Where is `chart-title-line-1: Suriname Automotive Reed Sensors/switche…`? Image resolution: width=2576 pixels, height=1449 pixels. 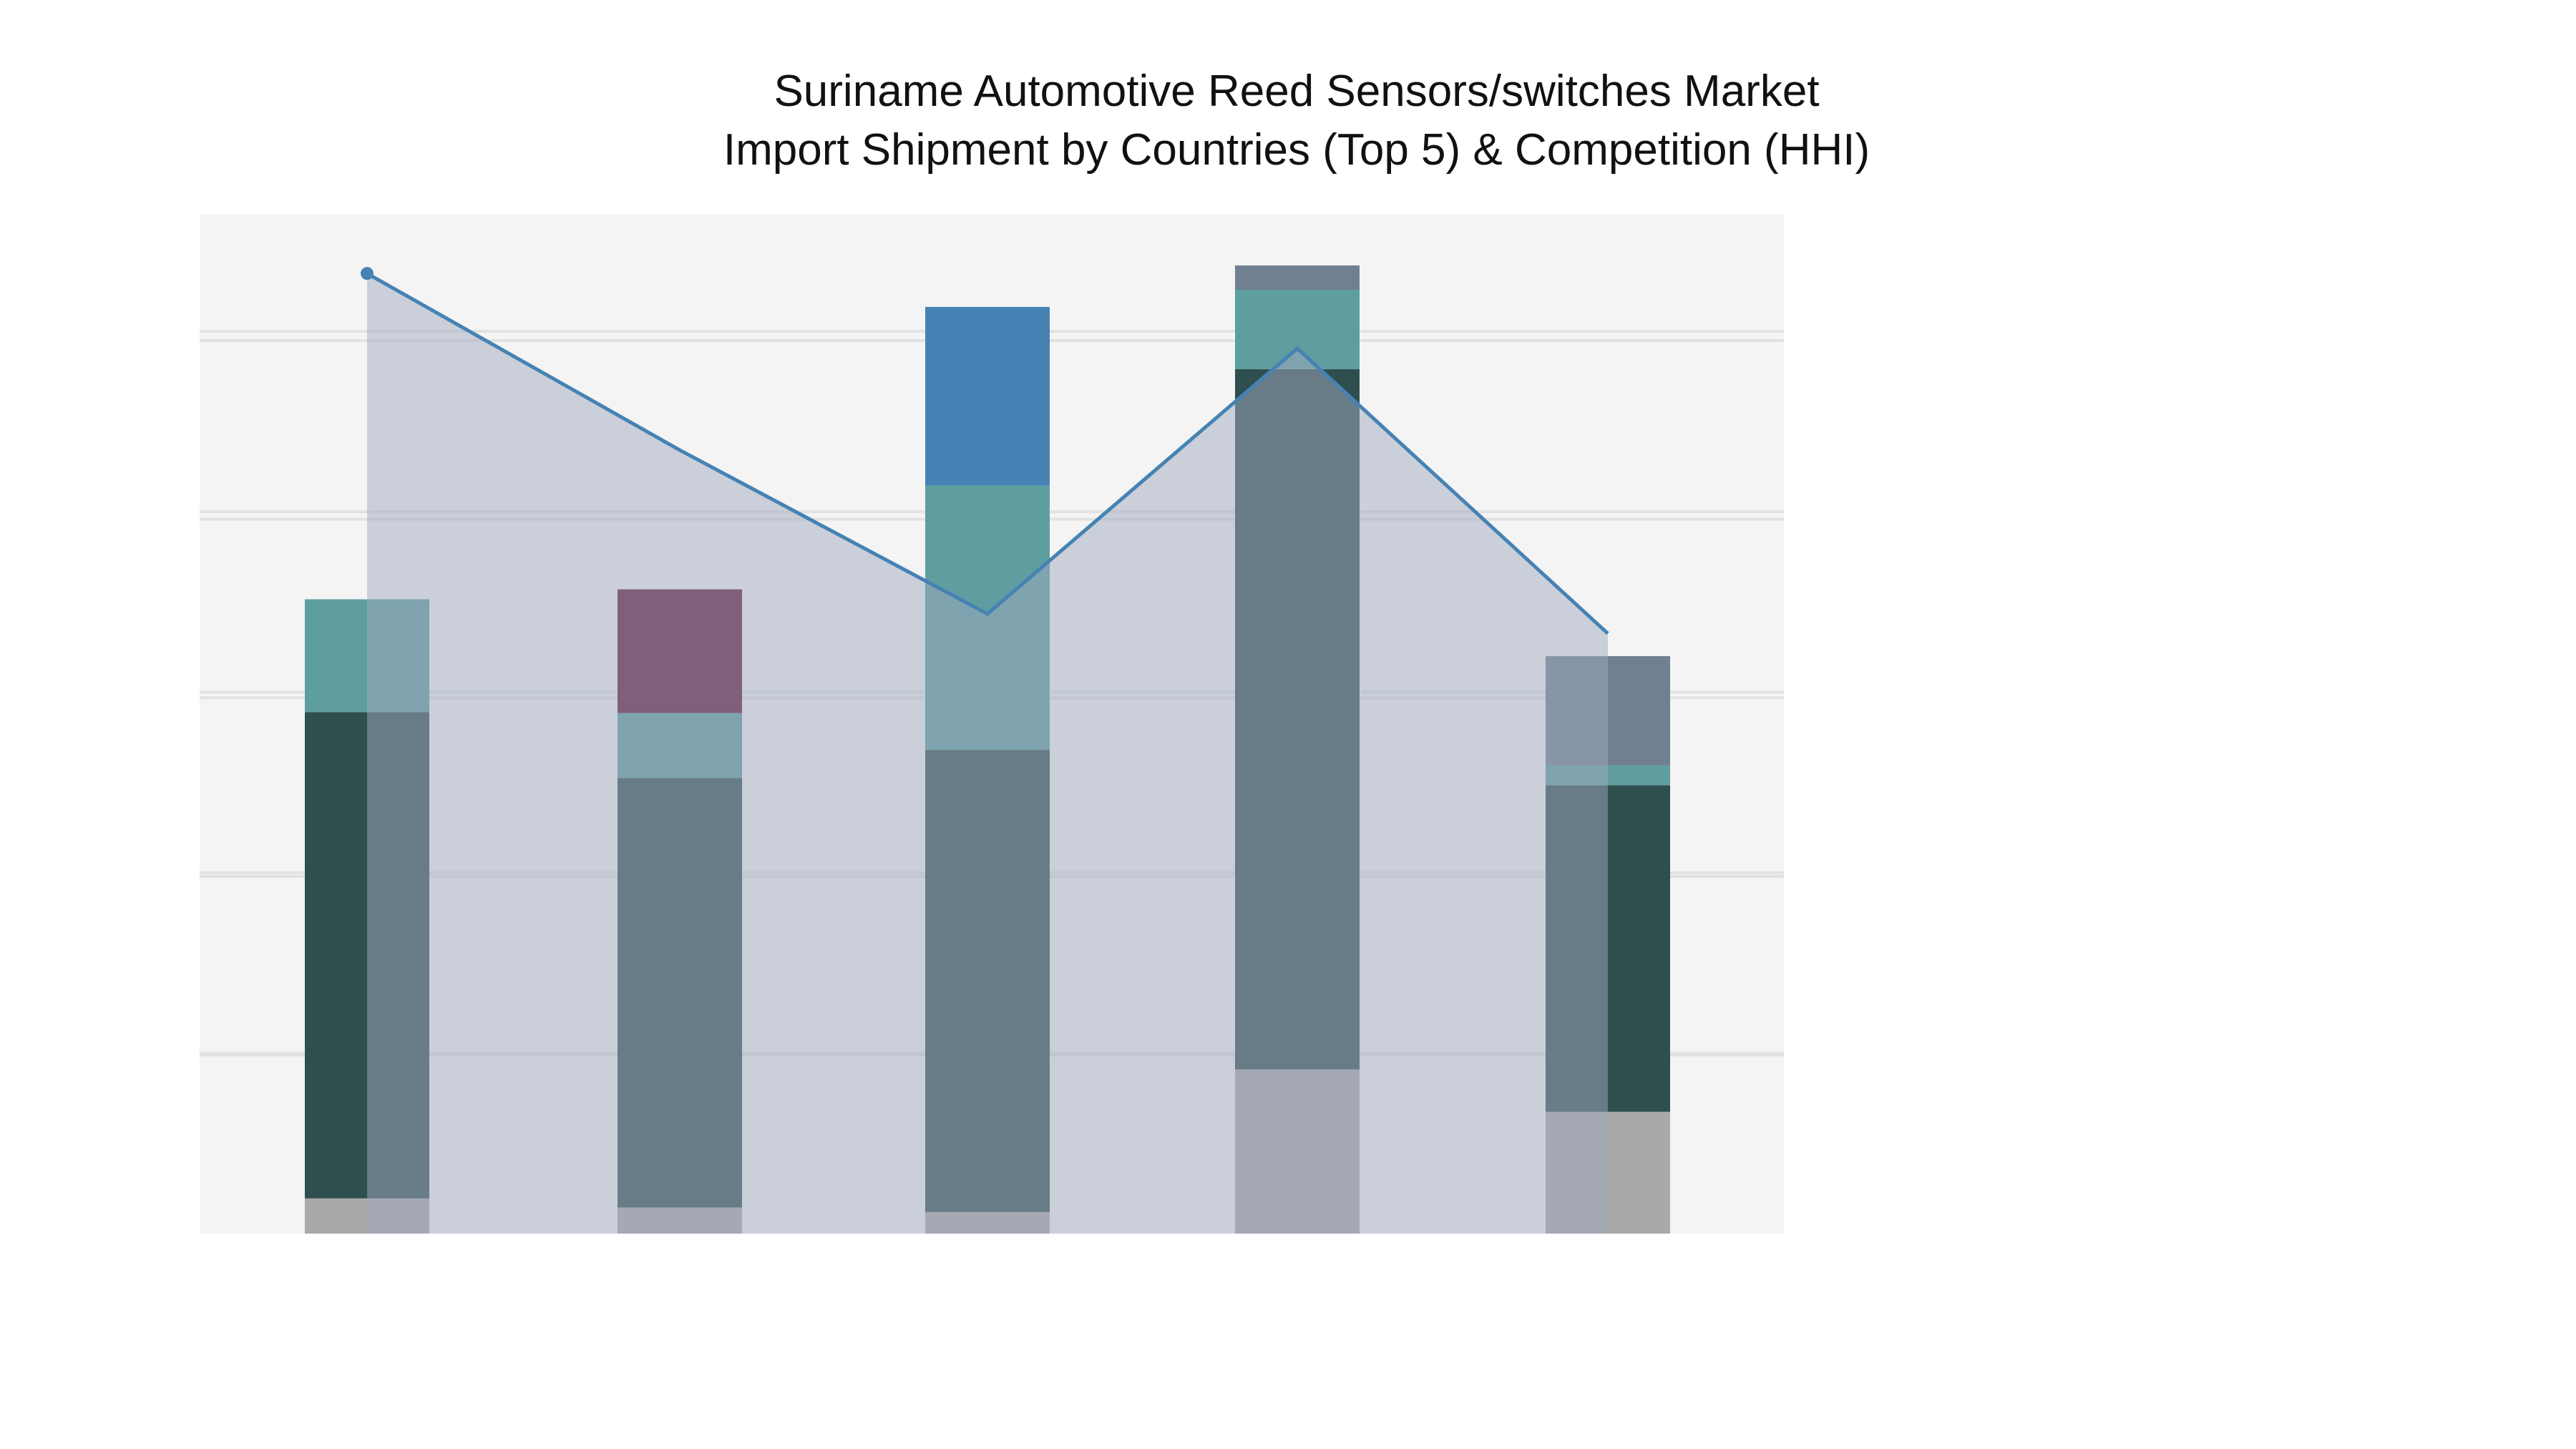 chart-title-line-1: Suriname Automotive Reed Sensors/switche… is located at coordinates (1297, 91).